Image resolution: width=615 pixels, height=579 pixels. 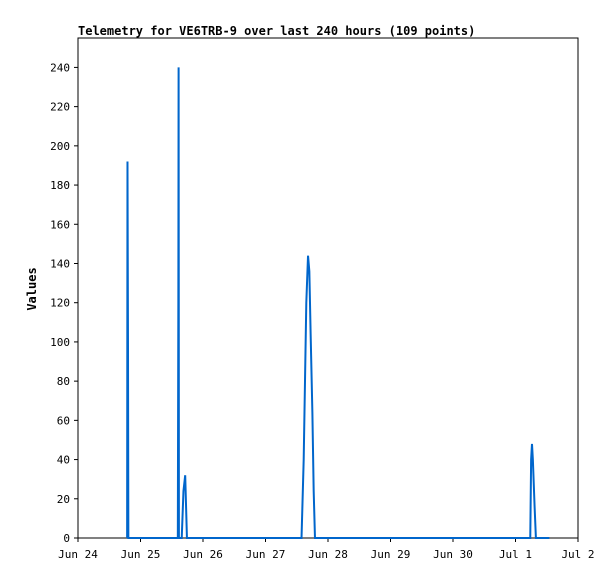 I want to click on y-tick-label: 120, so click(x=60, y=303).